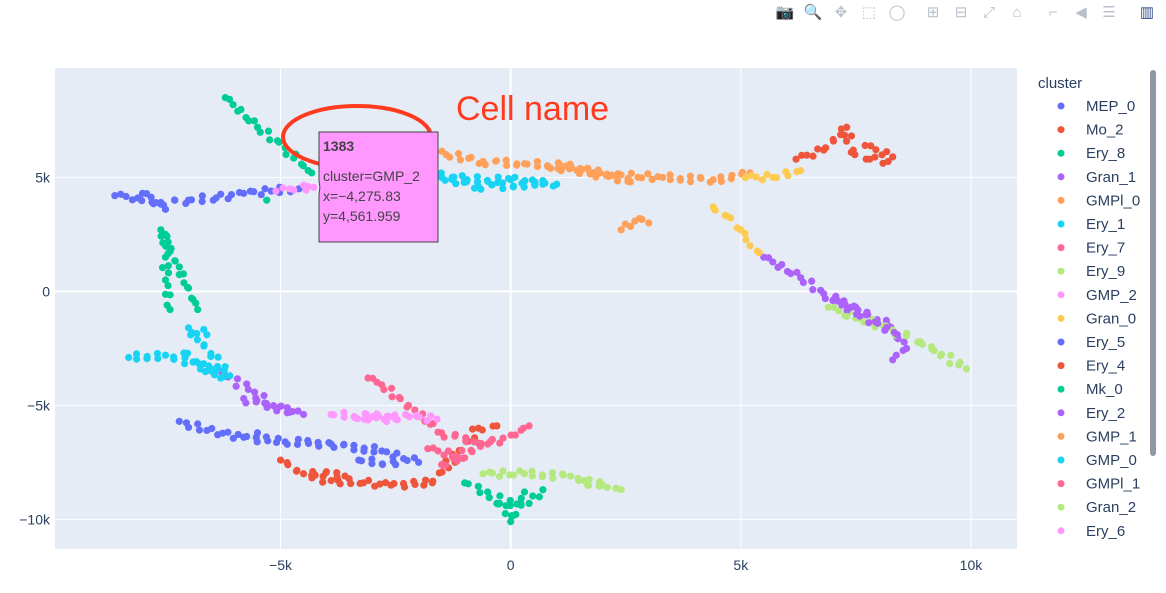  I want to click on legend-title: cluster, so click(1060, 83).